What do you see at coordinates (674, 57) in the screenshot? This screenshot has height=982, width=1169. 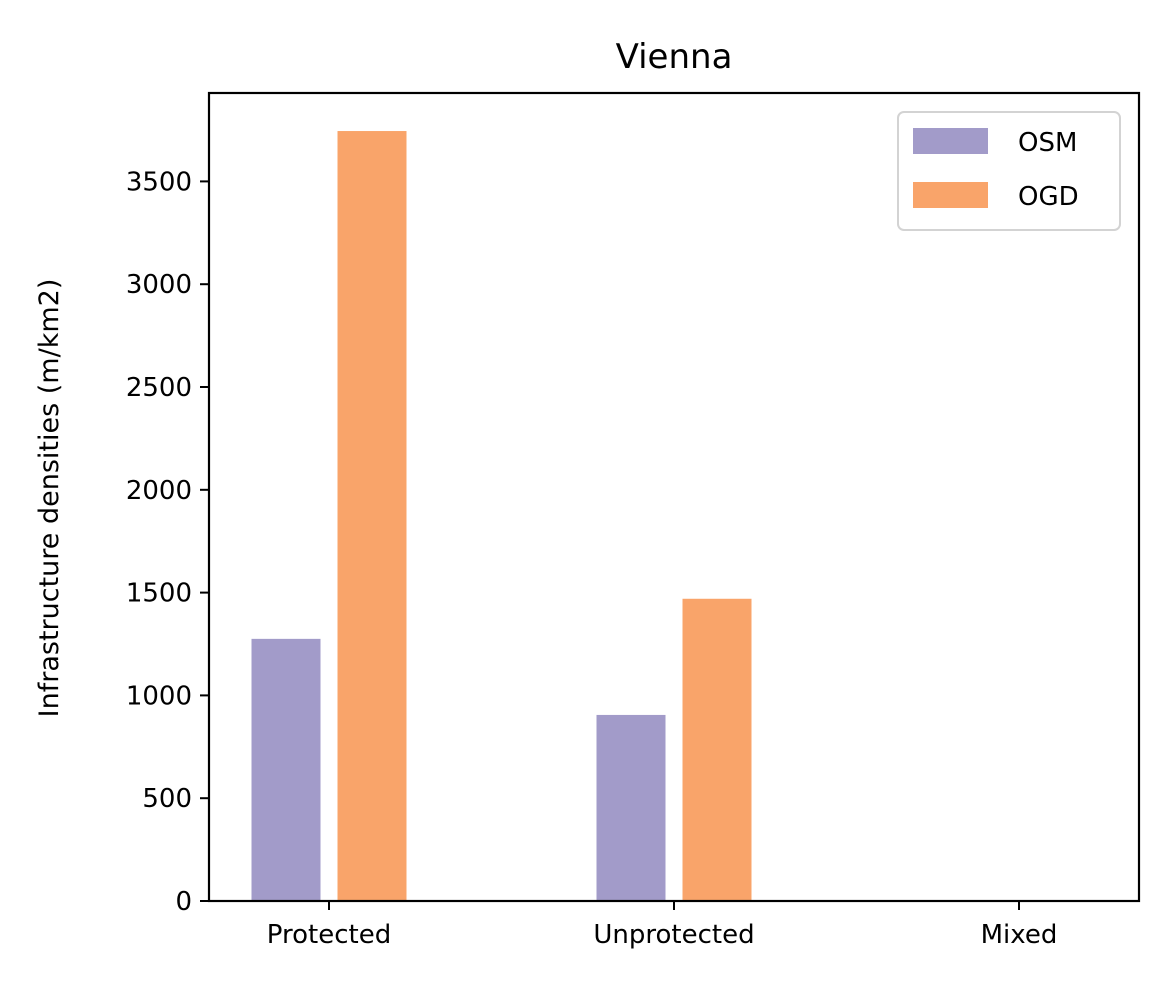 I see `chart-title: Vienna` at bounding box center [674, 57].